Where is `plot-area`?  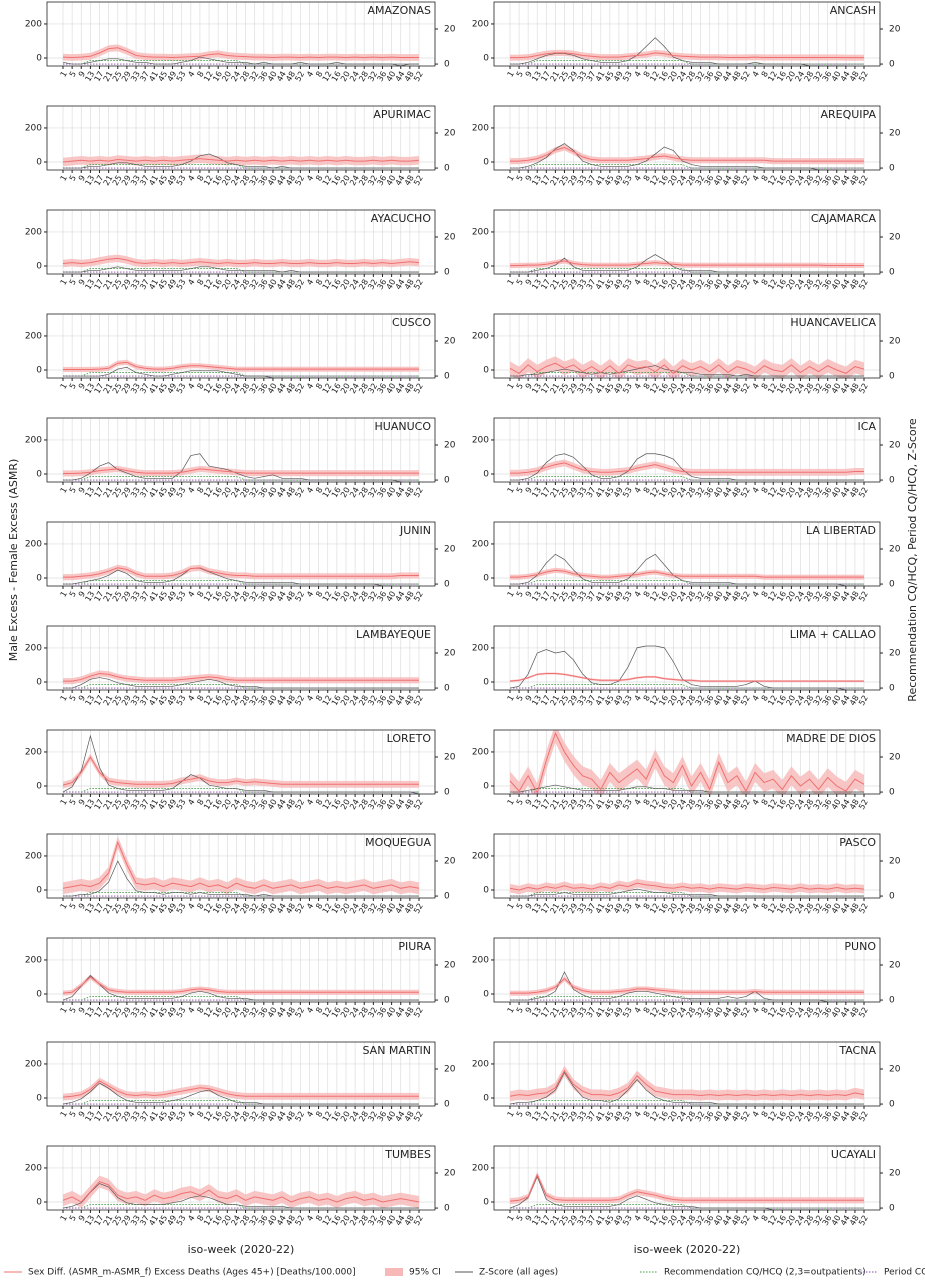 plot-area is located at coordinates (687, 34).